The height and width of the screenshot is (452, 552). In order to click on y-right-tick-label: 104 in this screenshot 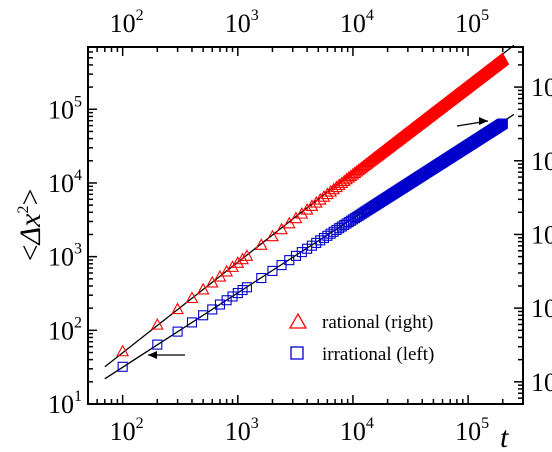, I will do `click(541, 160)`.